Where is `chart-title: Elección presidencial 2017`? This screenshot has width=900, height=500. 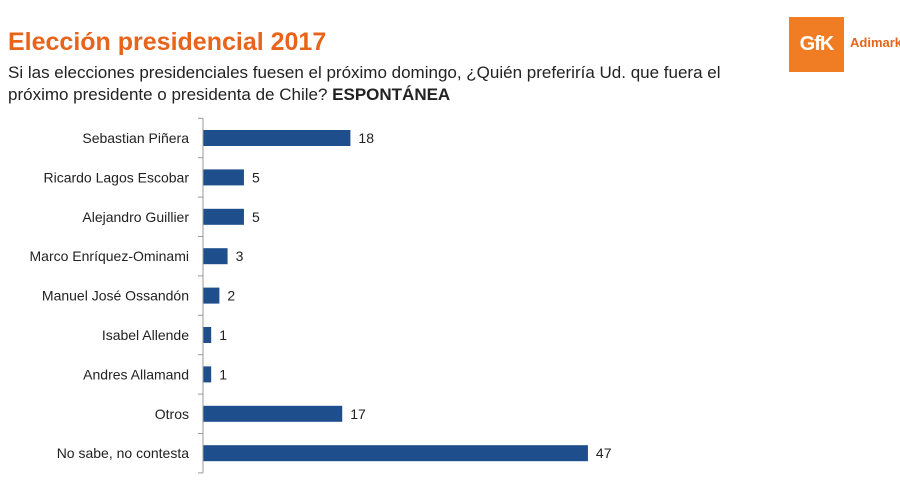 chart-title: Elección presidencial 2017 is located at coordinates (167, 42).